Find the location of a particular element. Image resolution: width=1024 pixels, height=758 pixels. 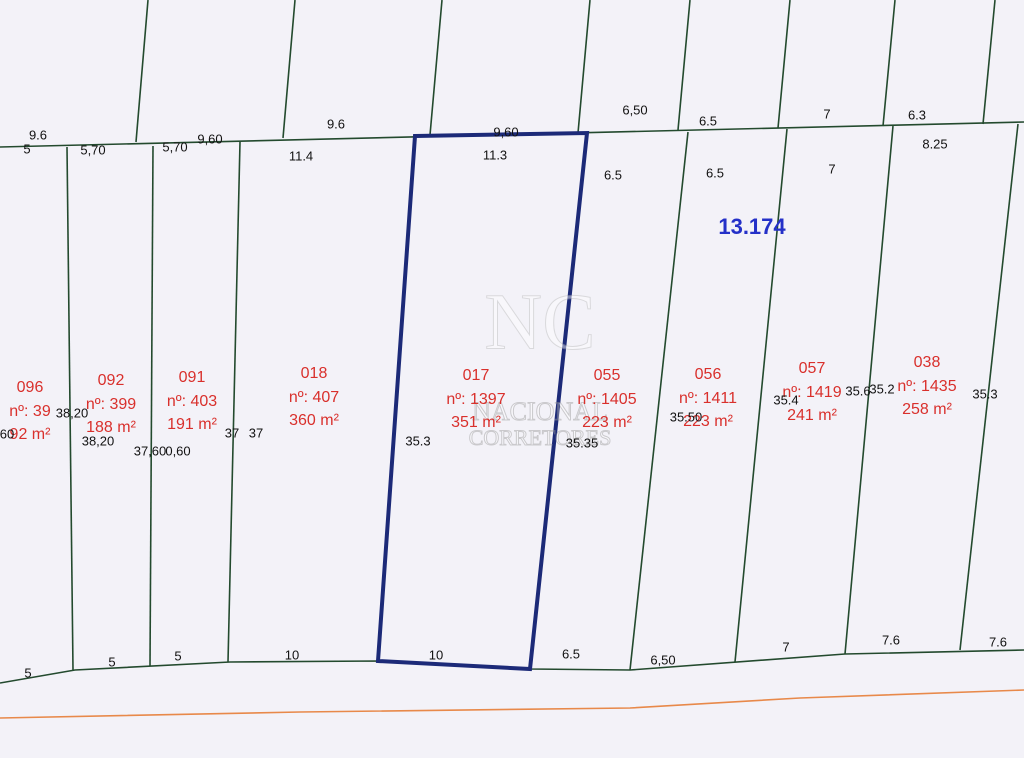

lot-code: 057 is located at coordinates (812, 368).